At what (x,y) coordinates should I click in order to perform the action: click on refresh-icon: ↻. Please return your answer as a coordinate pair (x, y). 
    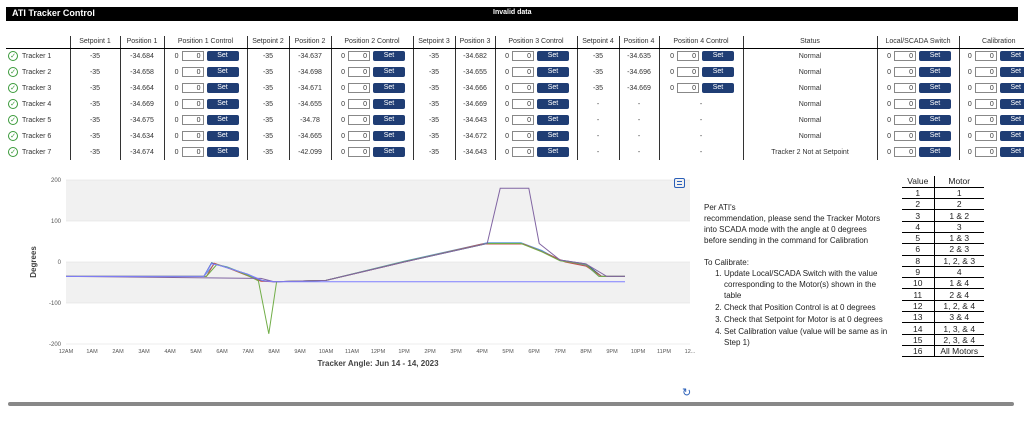
    Looking at the image, I should click on (687, 393).